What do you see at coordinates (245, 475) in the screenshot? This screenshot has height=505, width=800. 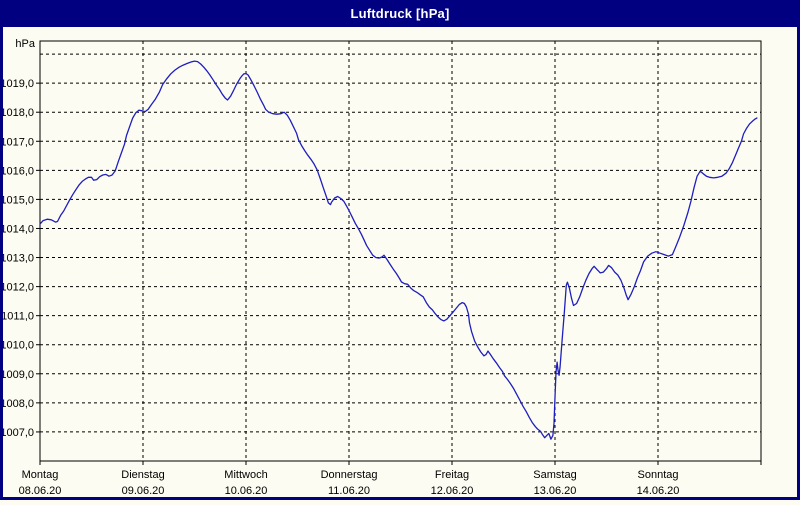 I see `day-name-label: Mittwoch` at bounding box center [245, 475].